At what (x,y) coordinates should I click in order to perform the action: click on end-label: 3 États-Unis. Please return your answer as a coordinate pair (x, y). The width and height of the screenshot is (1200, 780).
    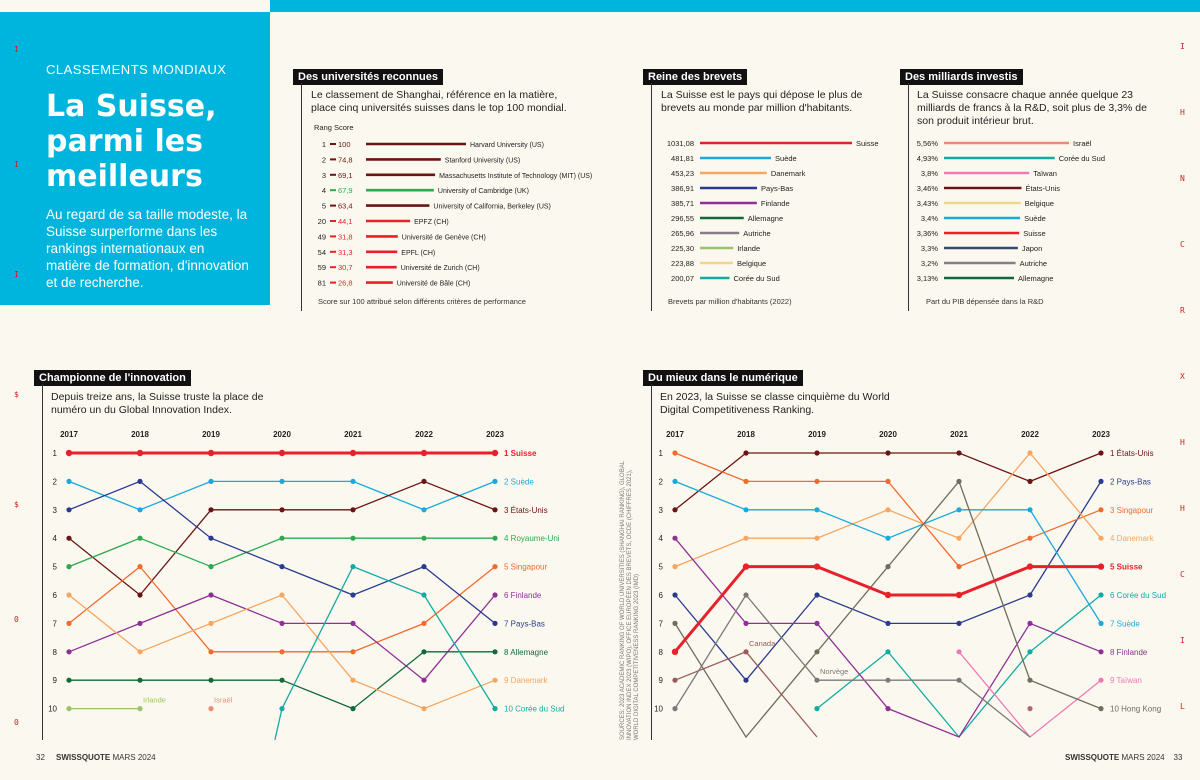
    Looking at the image, I should click on (526, 510).